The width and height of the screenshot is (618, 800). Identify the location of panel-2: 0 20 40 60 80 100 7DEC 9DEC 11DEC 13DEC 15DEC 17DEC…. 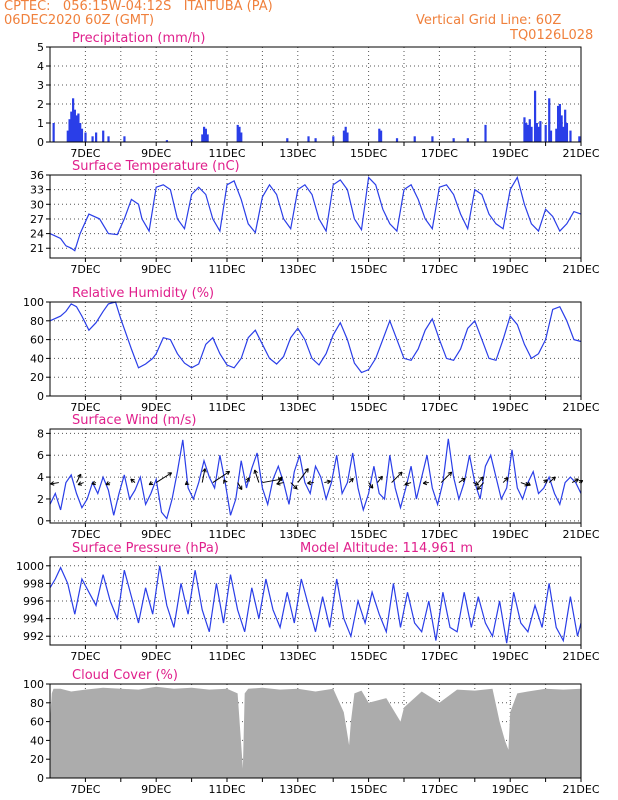
(311, 350).